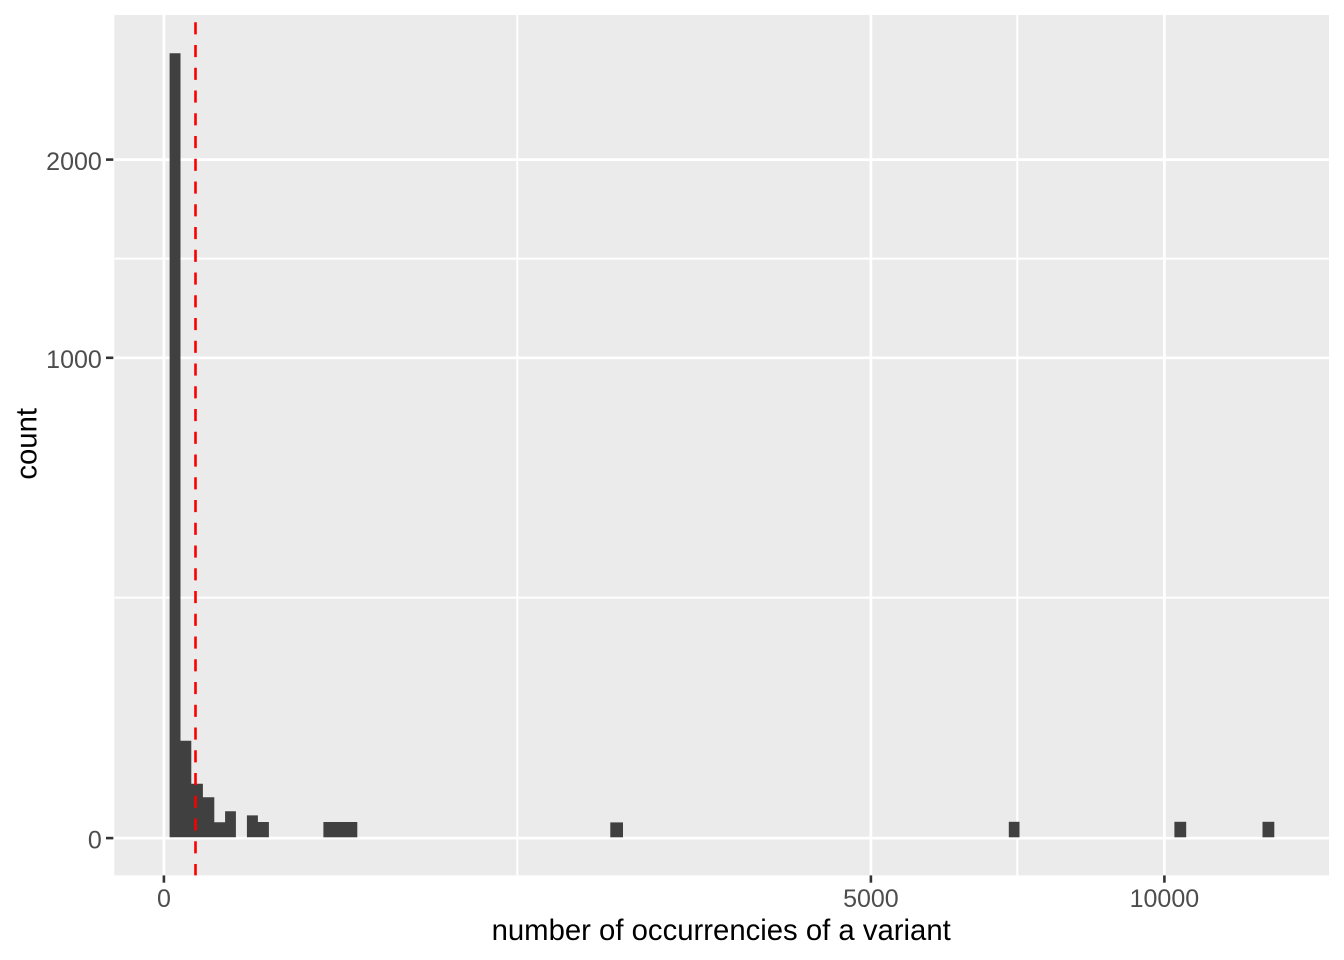  I want to click on svg-text: 5000, so click(871, 899).